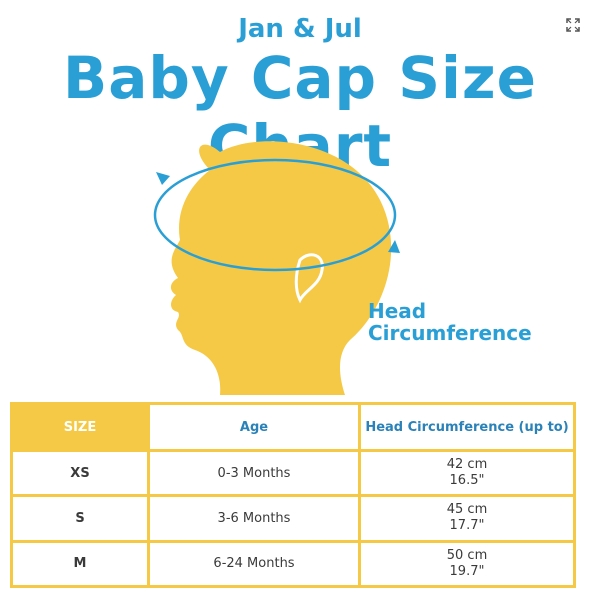  I want to click on circumference-cell: 42 cm 16.5", so click(467, 473).